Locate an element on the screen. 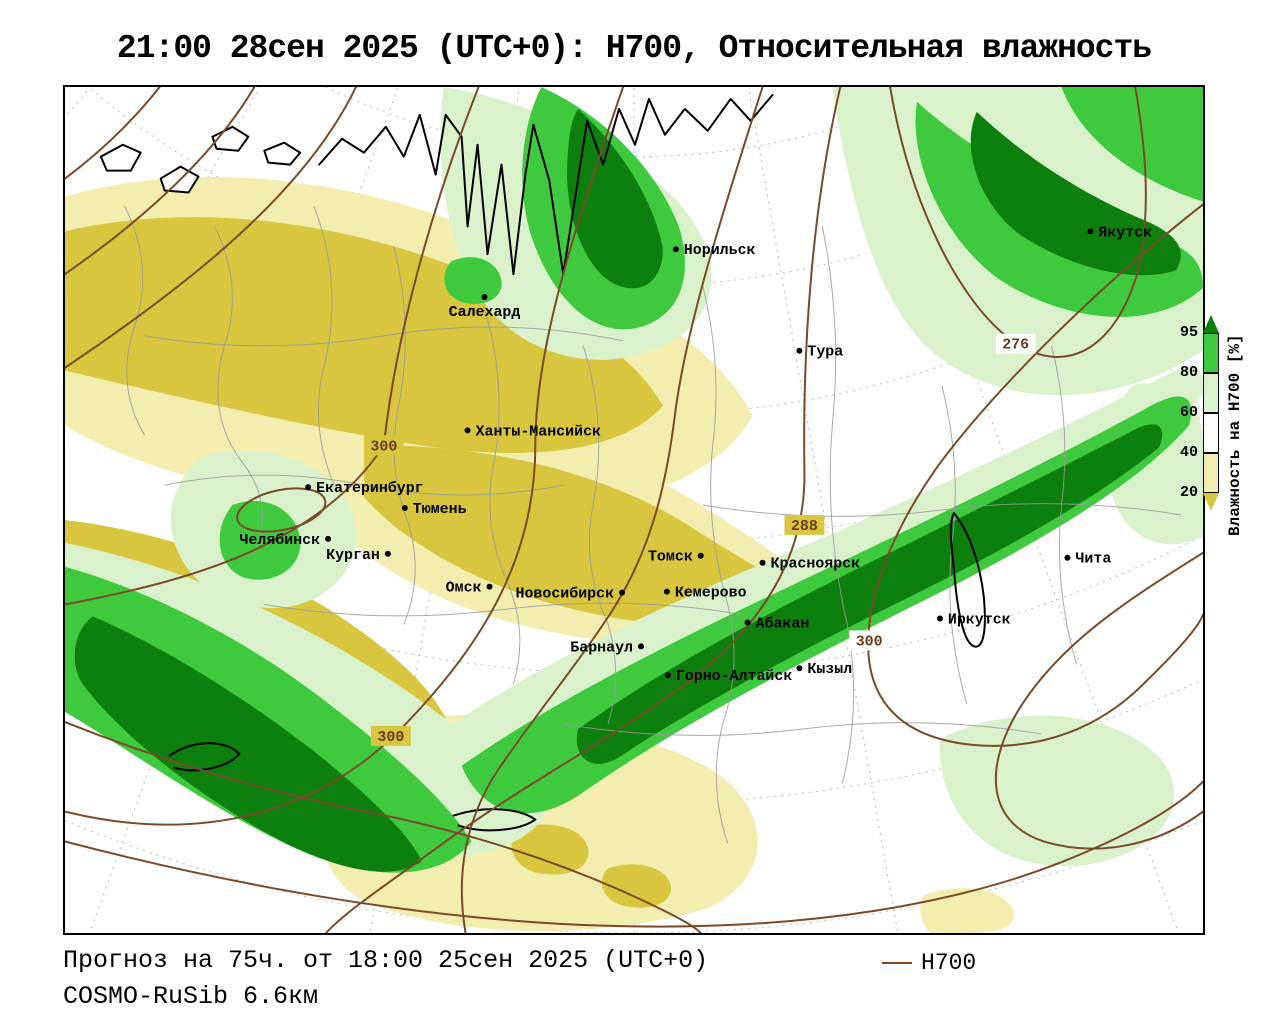  humidity-colorbar is located at coordinates (1211, 413).